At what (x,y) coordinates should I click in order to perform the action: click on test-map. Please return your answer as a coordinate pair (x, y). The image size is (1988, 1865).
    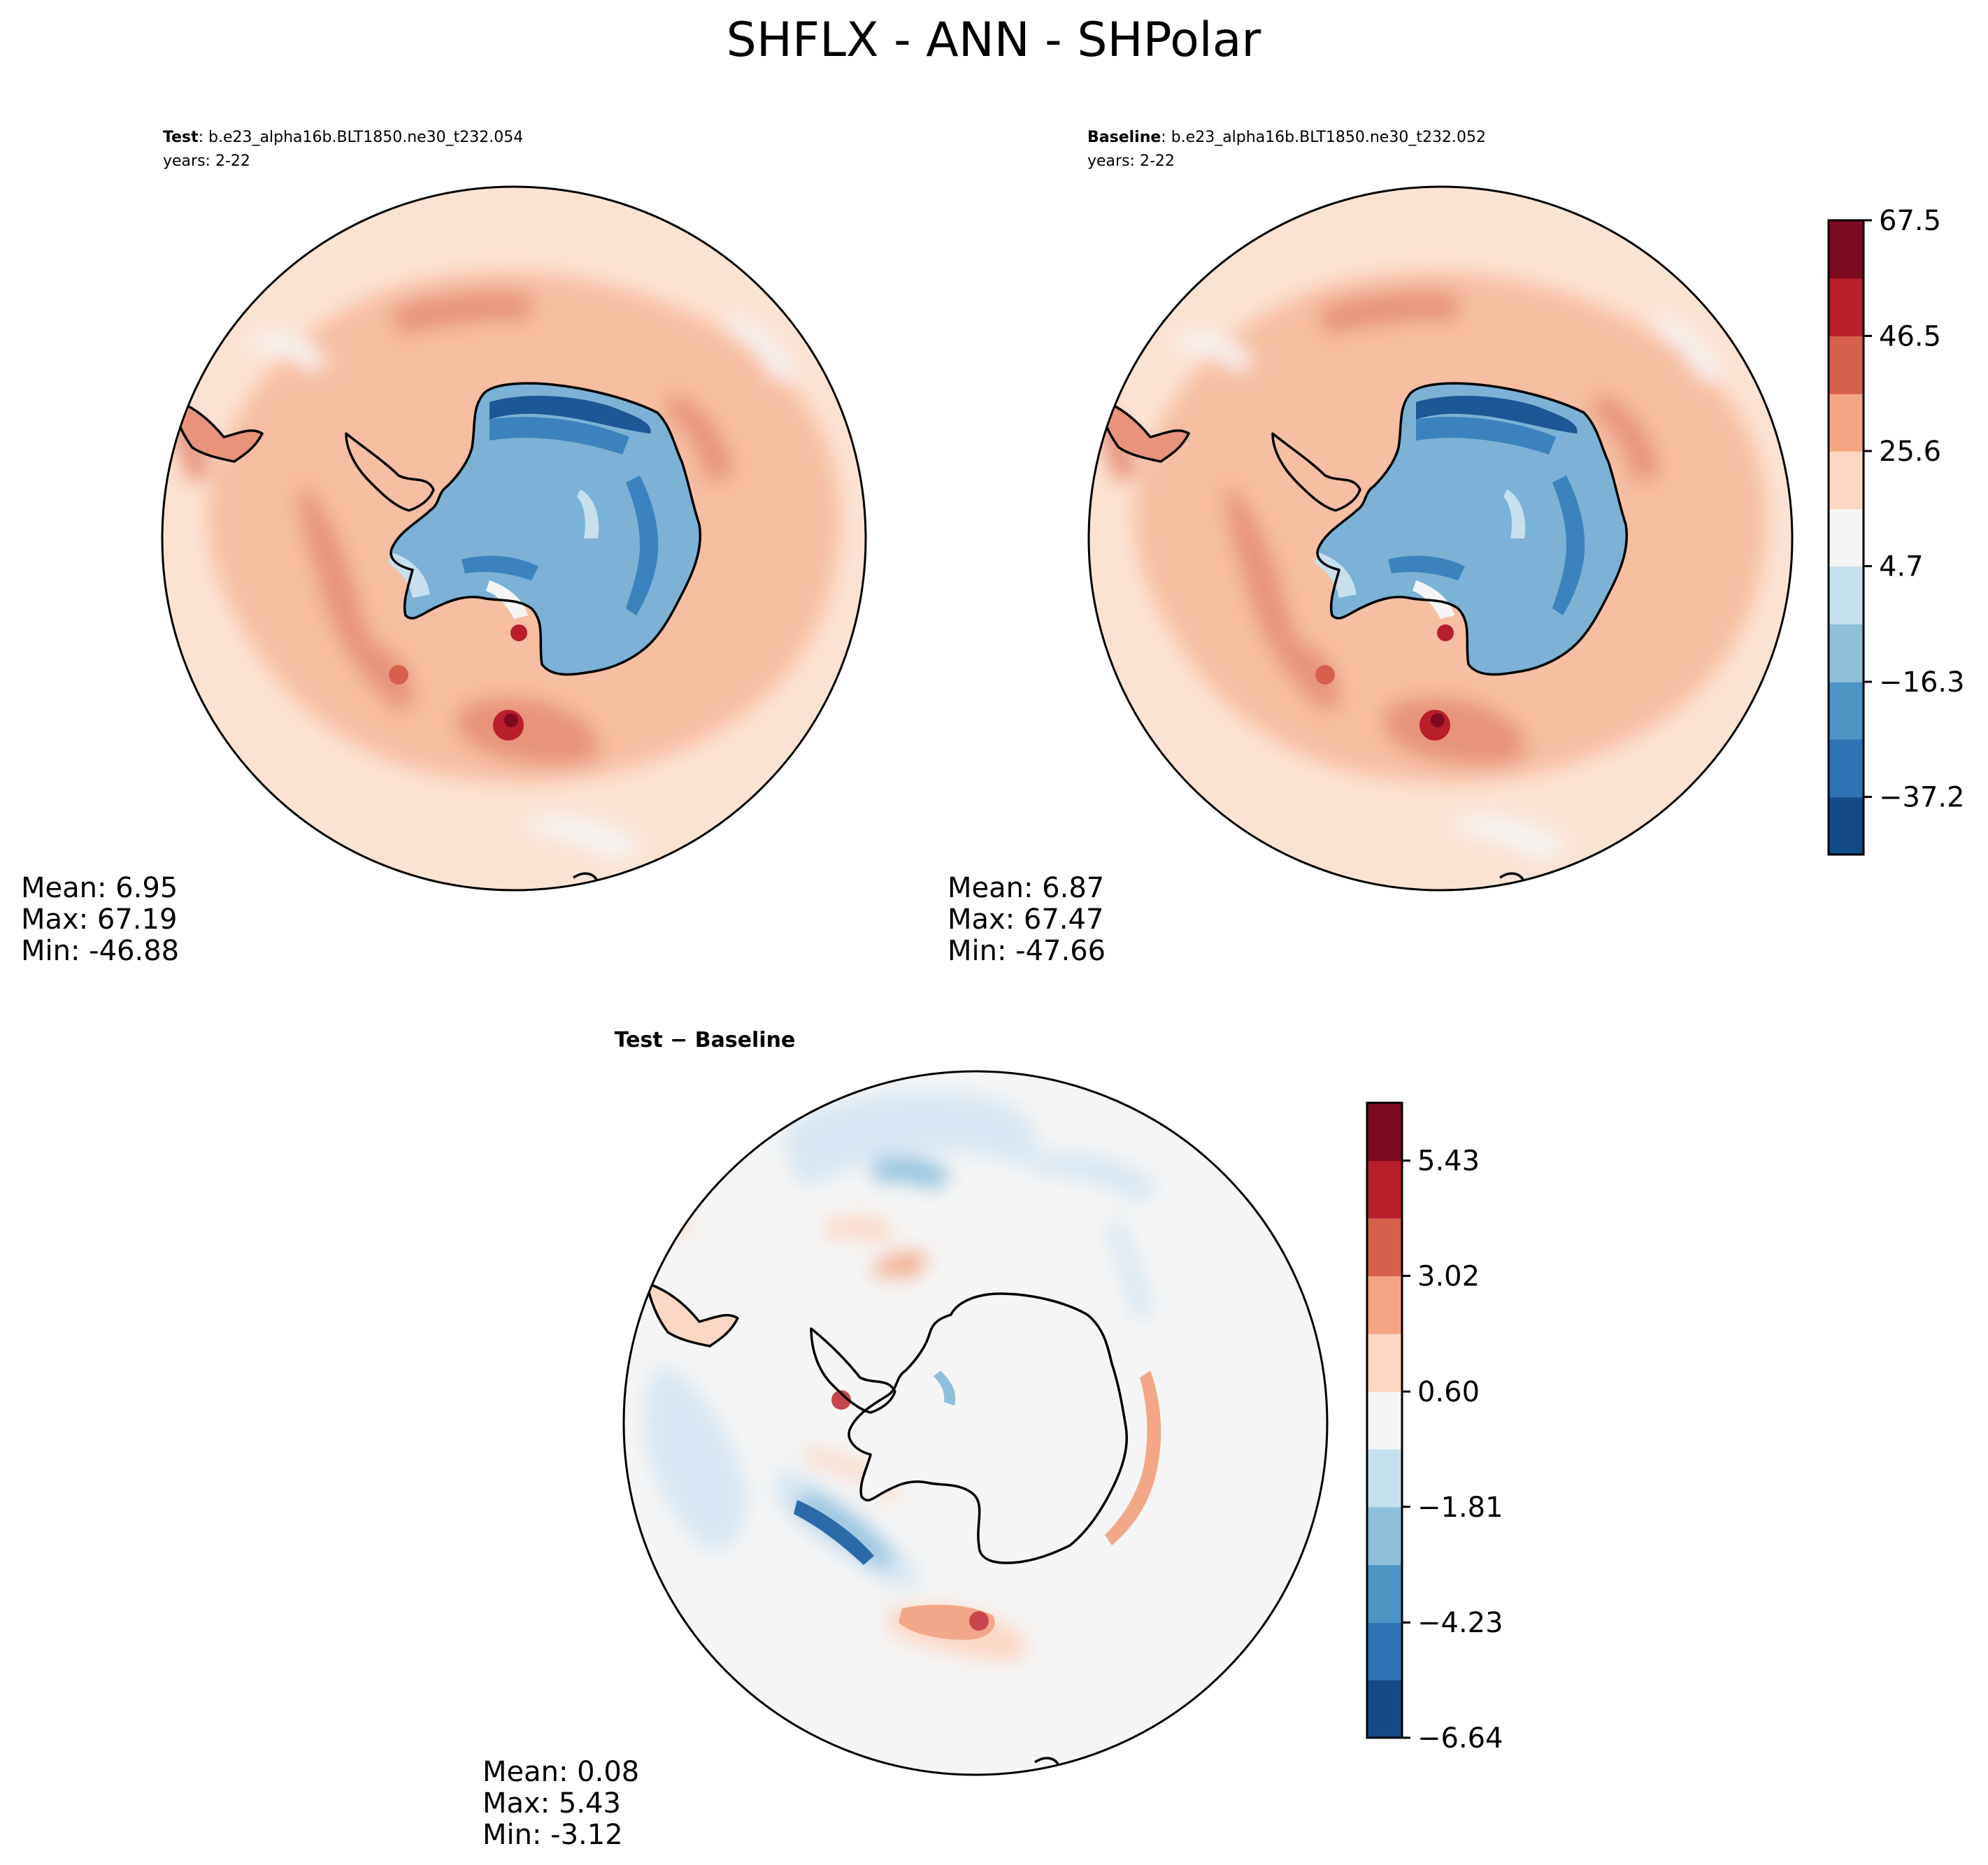
    Looking at the image, I should click on (514, 538).